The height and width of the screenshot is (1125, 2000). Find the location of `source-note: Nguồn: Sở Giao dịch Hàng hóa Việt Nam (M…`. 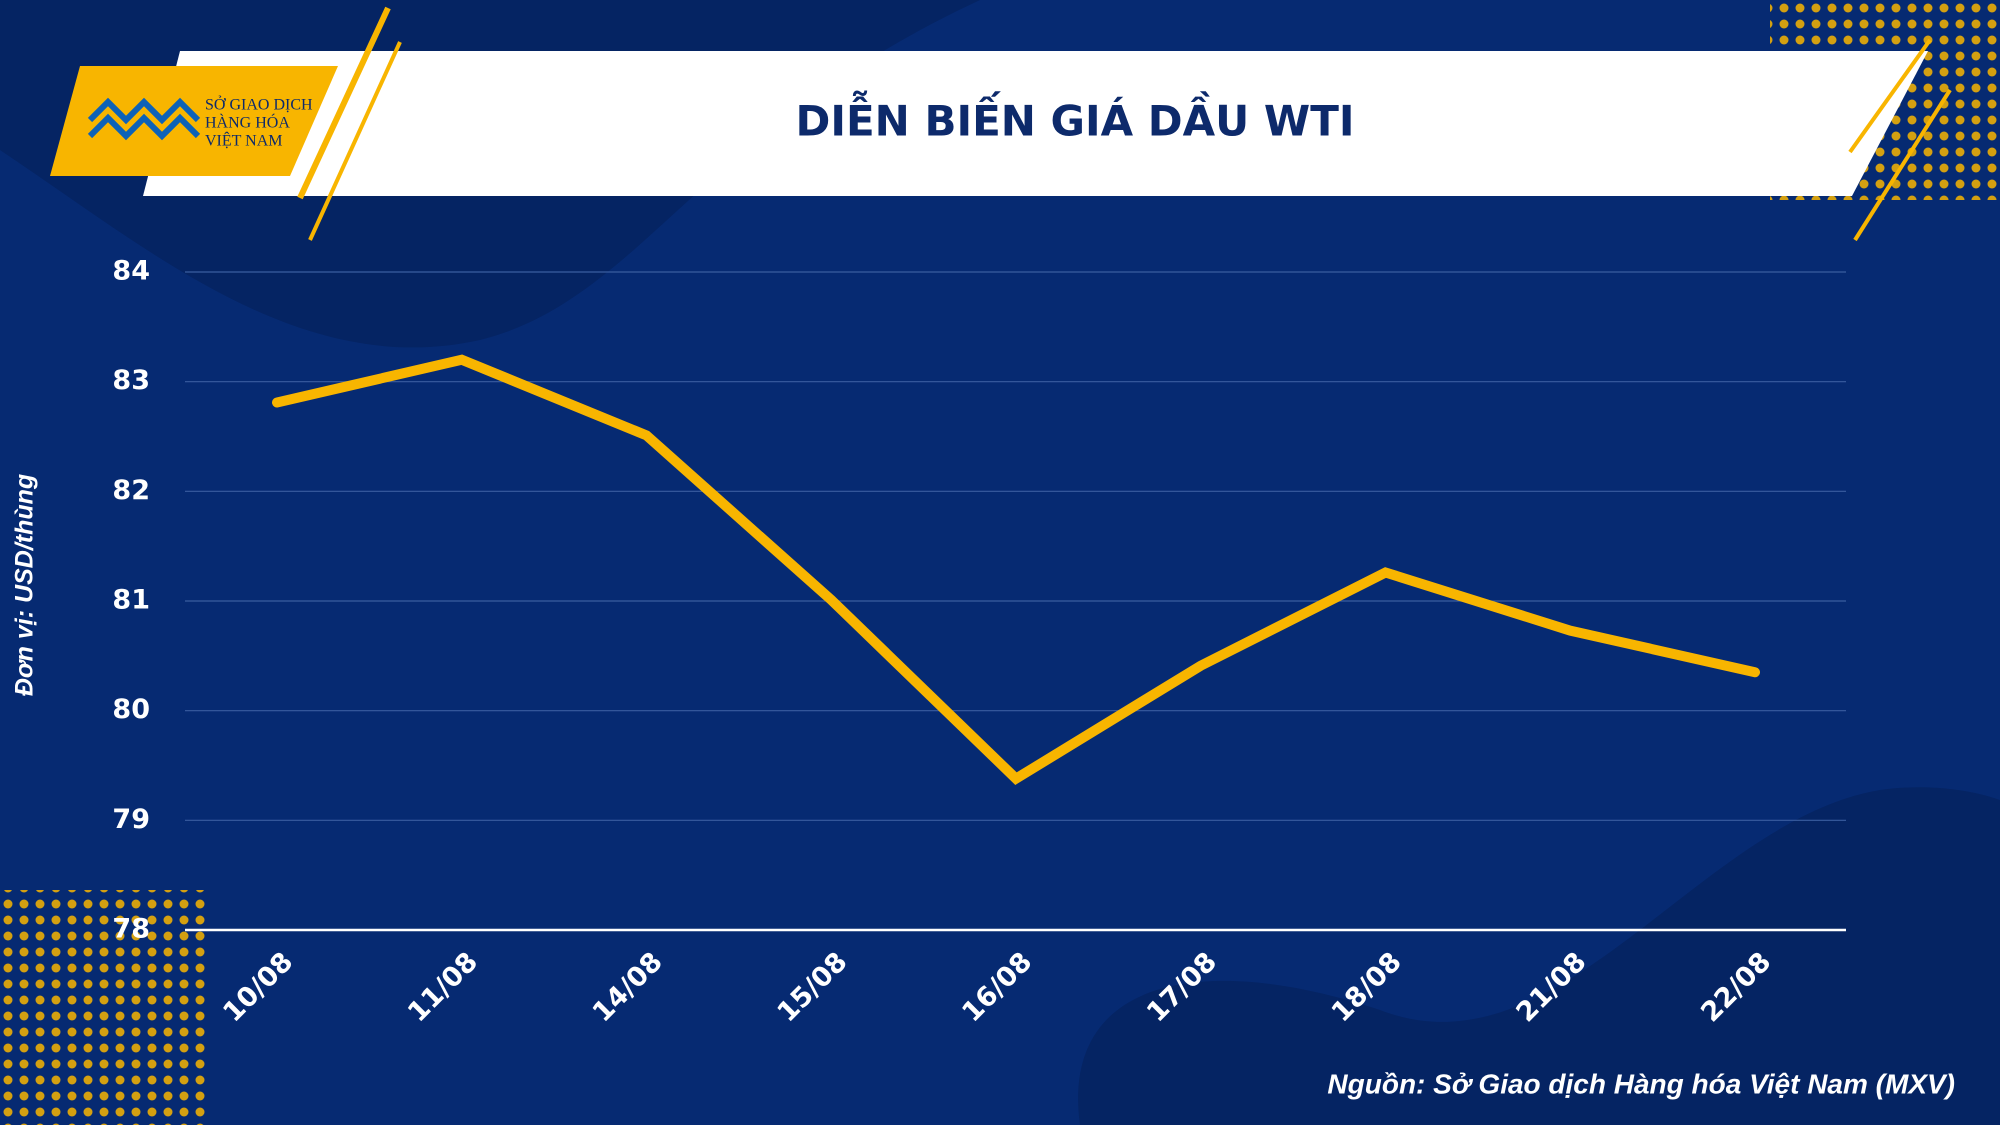

source-note: Nguồn: Sở Giao dịch Hàng hóa Việt Nam (M… is located at coordinates (1641, 1083).